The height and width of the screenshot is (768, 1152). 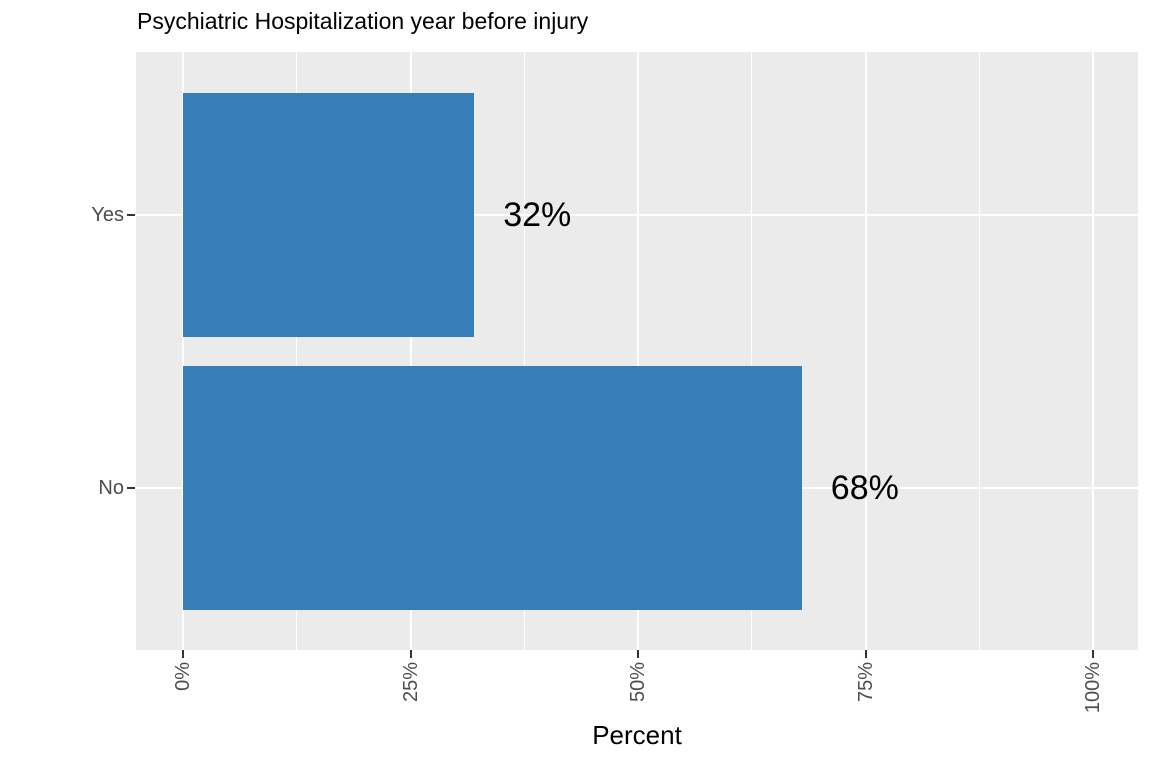 I want to click on y-axis-category-label: No, so click(x=111, y=487).